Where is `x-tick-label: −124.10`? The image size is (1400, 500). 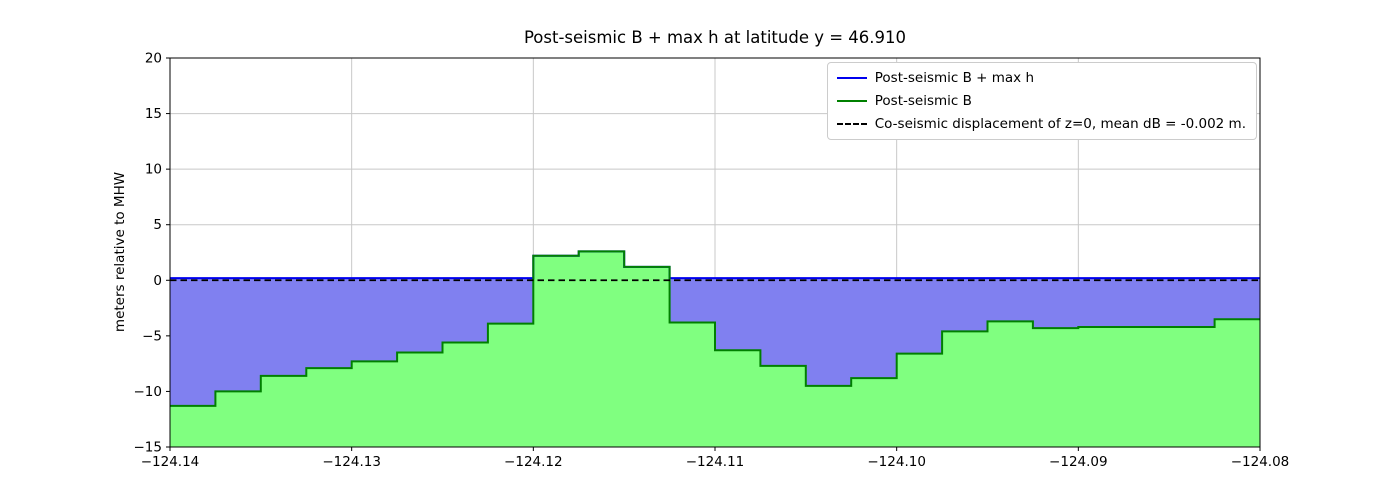 x-tick-label: −124.10 is located at coordinates (896, 462).